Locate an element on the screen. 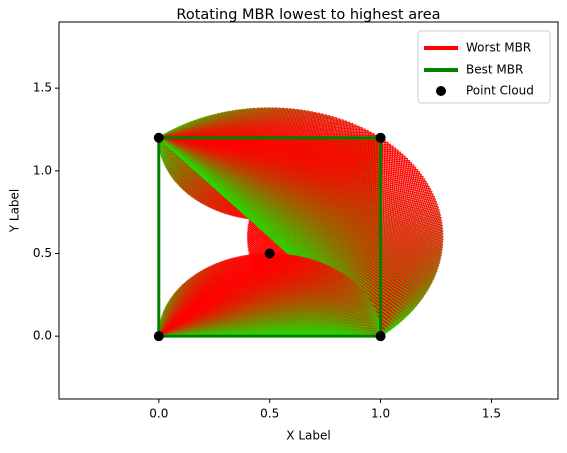 This screenshot has width=567, height=453. x-tick-label: 1.0 is located at coordinates (380, 414).